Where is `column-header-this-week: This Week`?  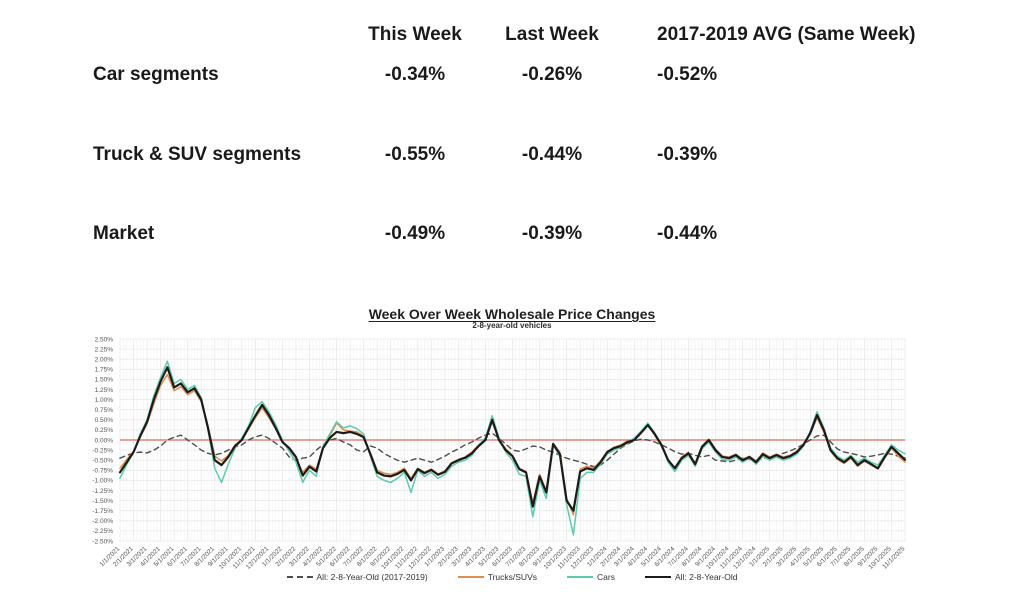 column-header-this-week: This Week is located at coordinates (415, 34).